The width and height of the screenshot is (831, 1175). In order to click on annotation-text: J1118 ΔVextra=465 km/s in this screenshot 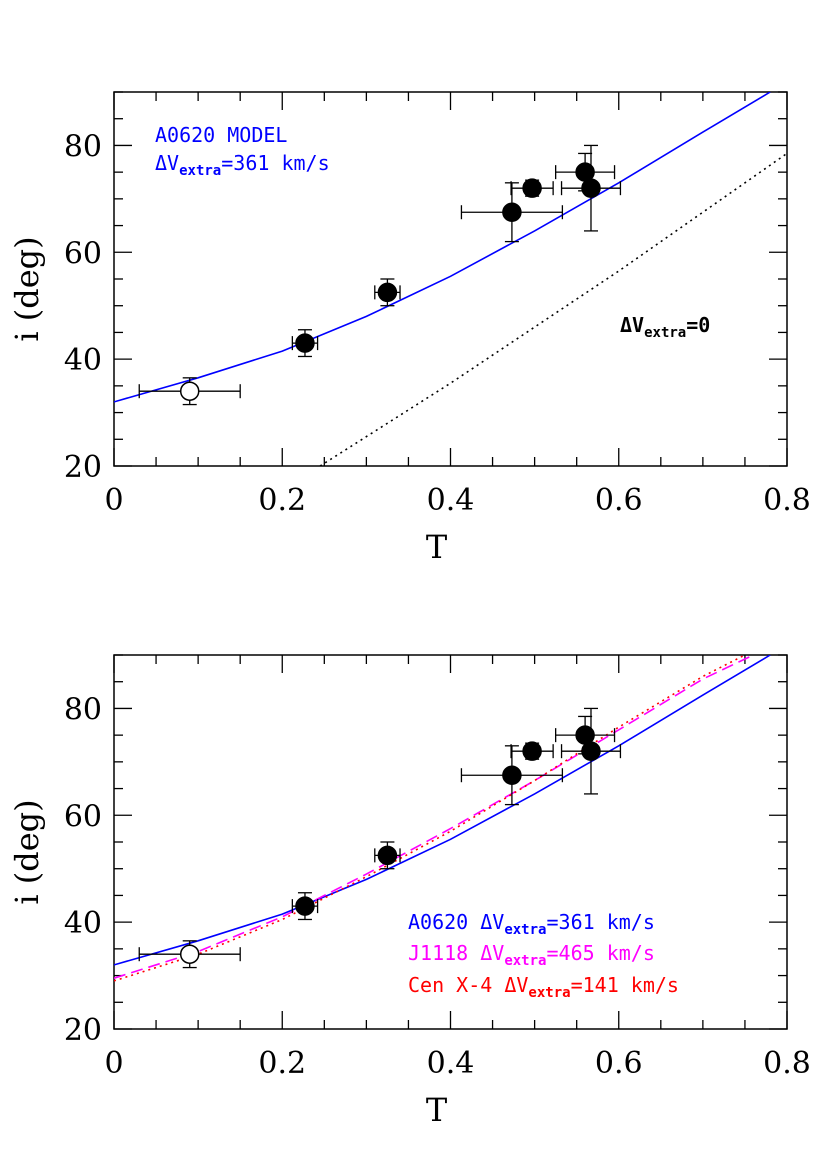, I will do `click(531, 955)`.